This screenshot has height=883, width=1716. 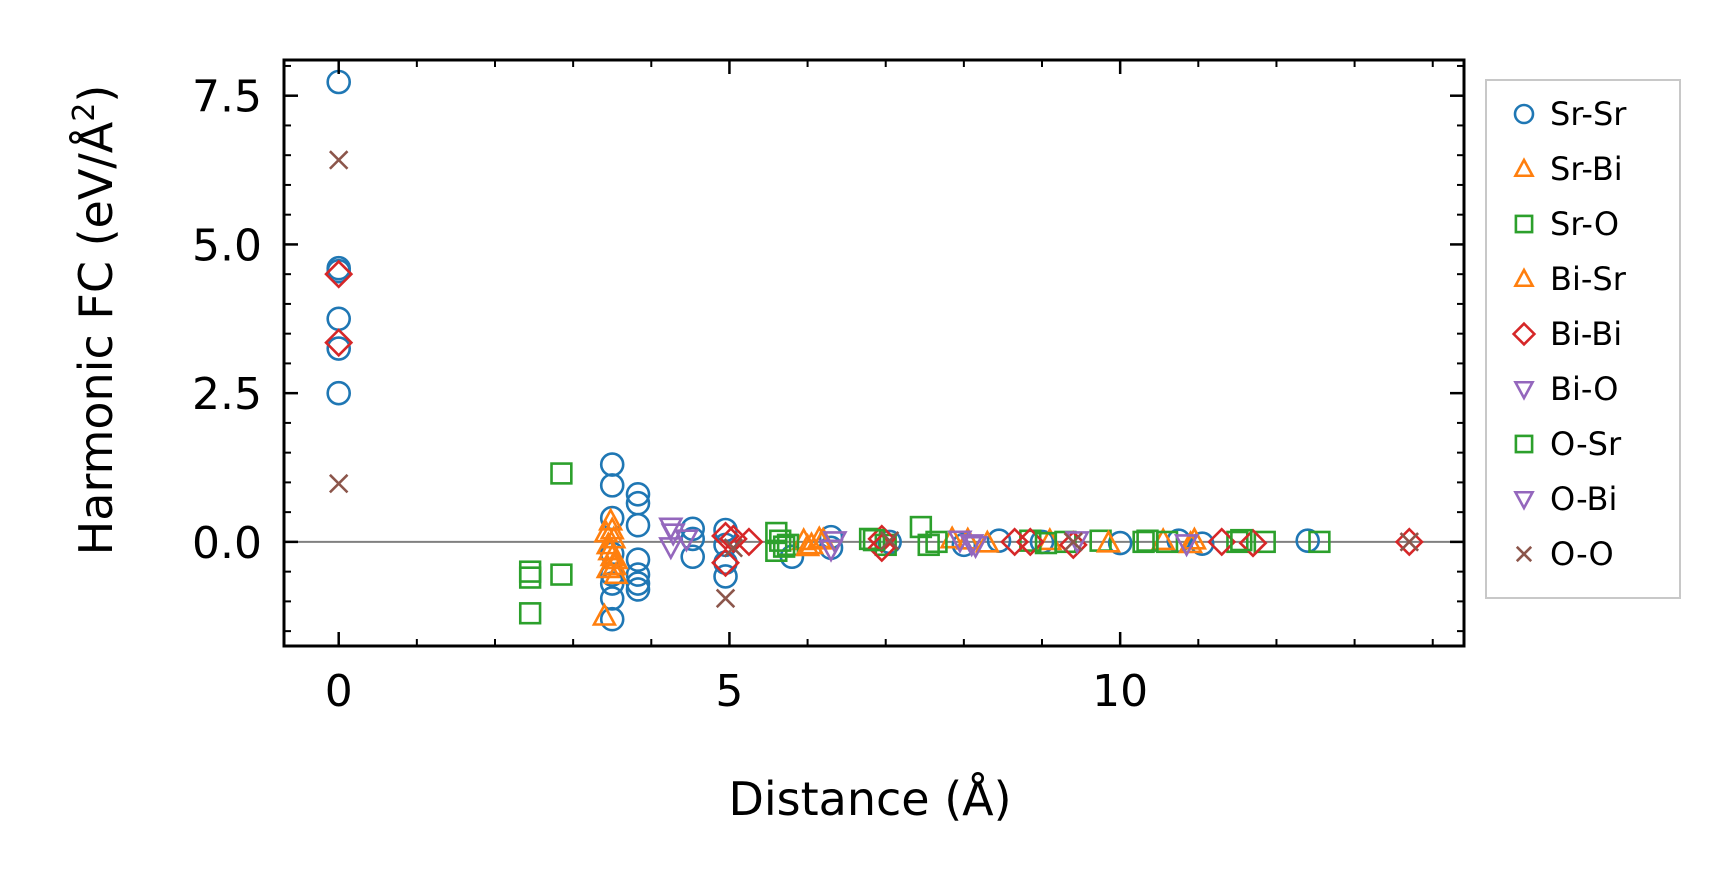 What do you see at coordinates (227, 543) in the screenshot?
I see `y-tick-label: 0.0` at bounding box center [227, 543].